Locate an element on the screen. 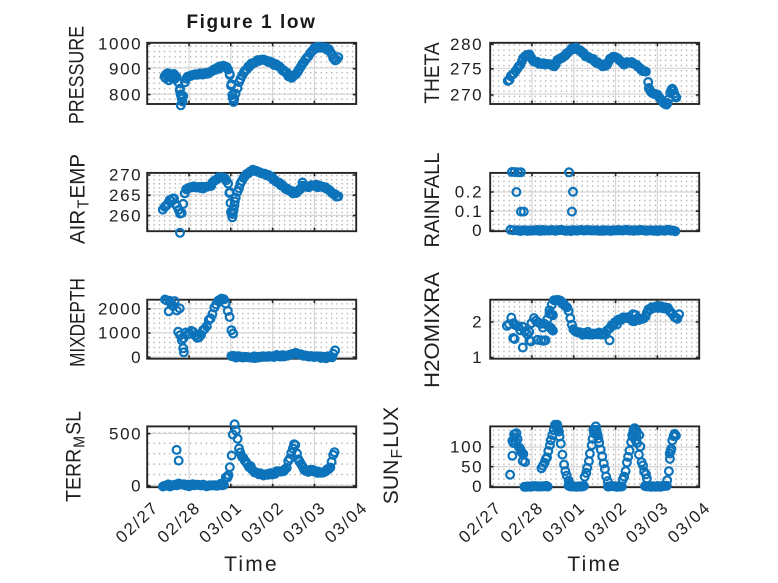 The height and width of the screenshot is (583, 778). svg-text: 280 is located at coordinates (466, 44).